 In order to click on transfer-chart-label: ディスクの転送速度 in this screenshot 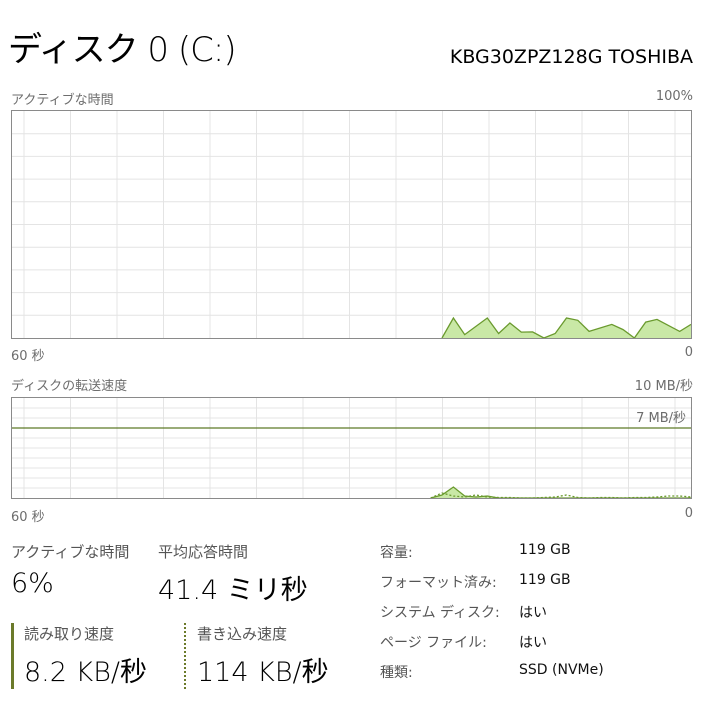, I will do `click(69, 386)`.